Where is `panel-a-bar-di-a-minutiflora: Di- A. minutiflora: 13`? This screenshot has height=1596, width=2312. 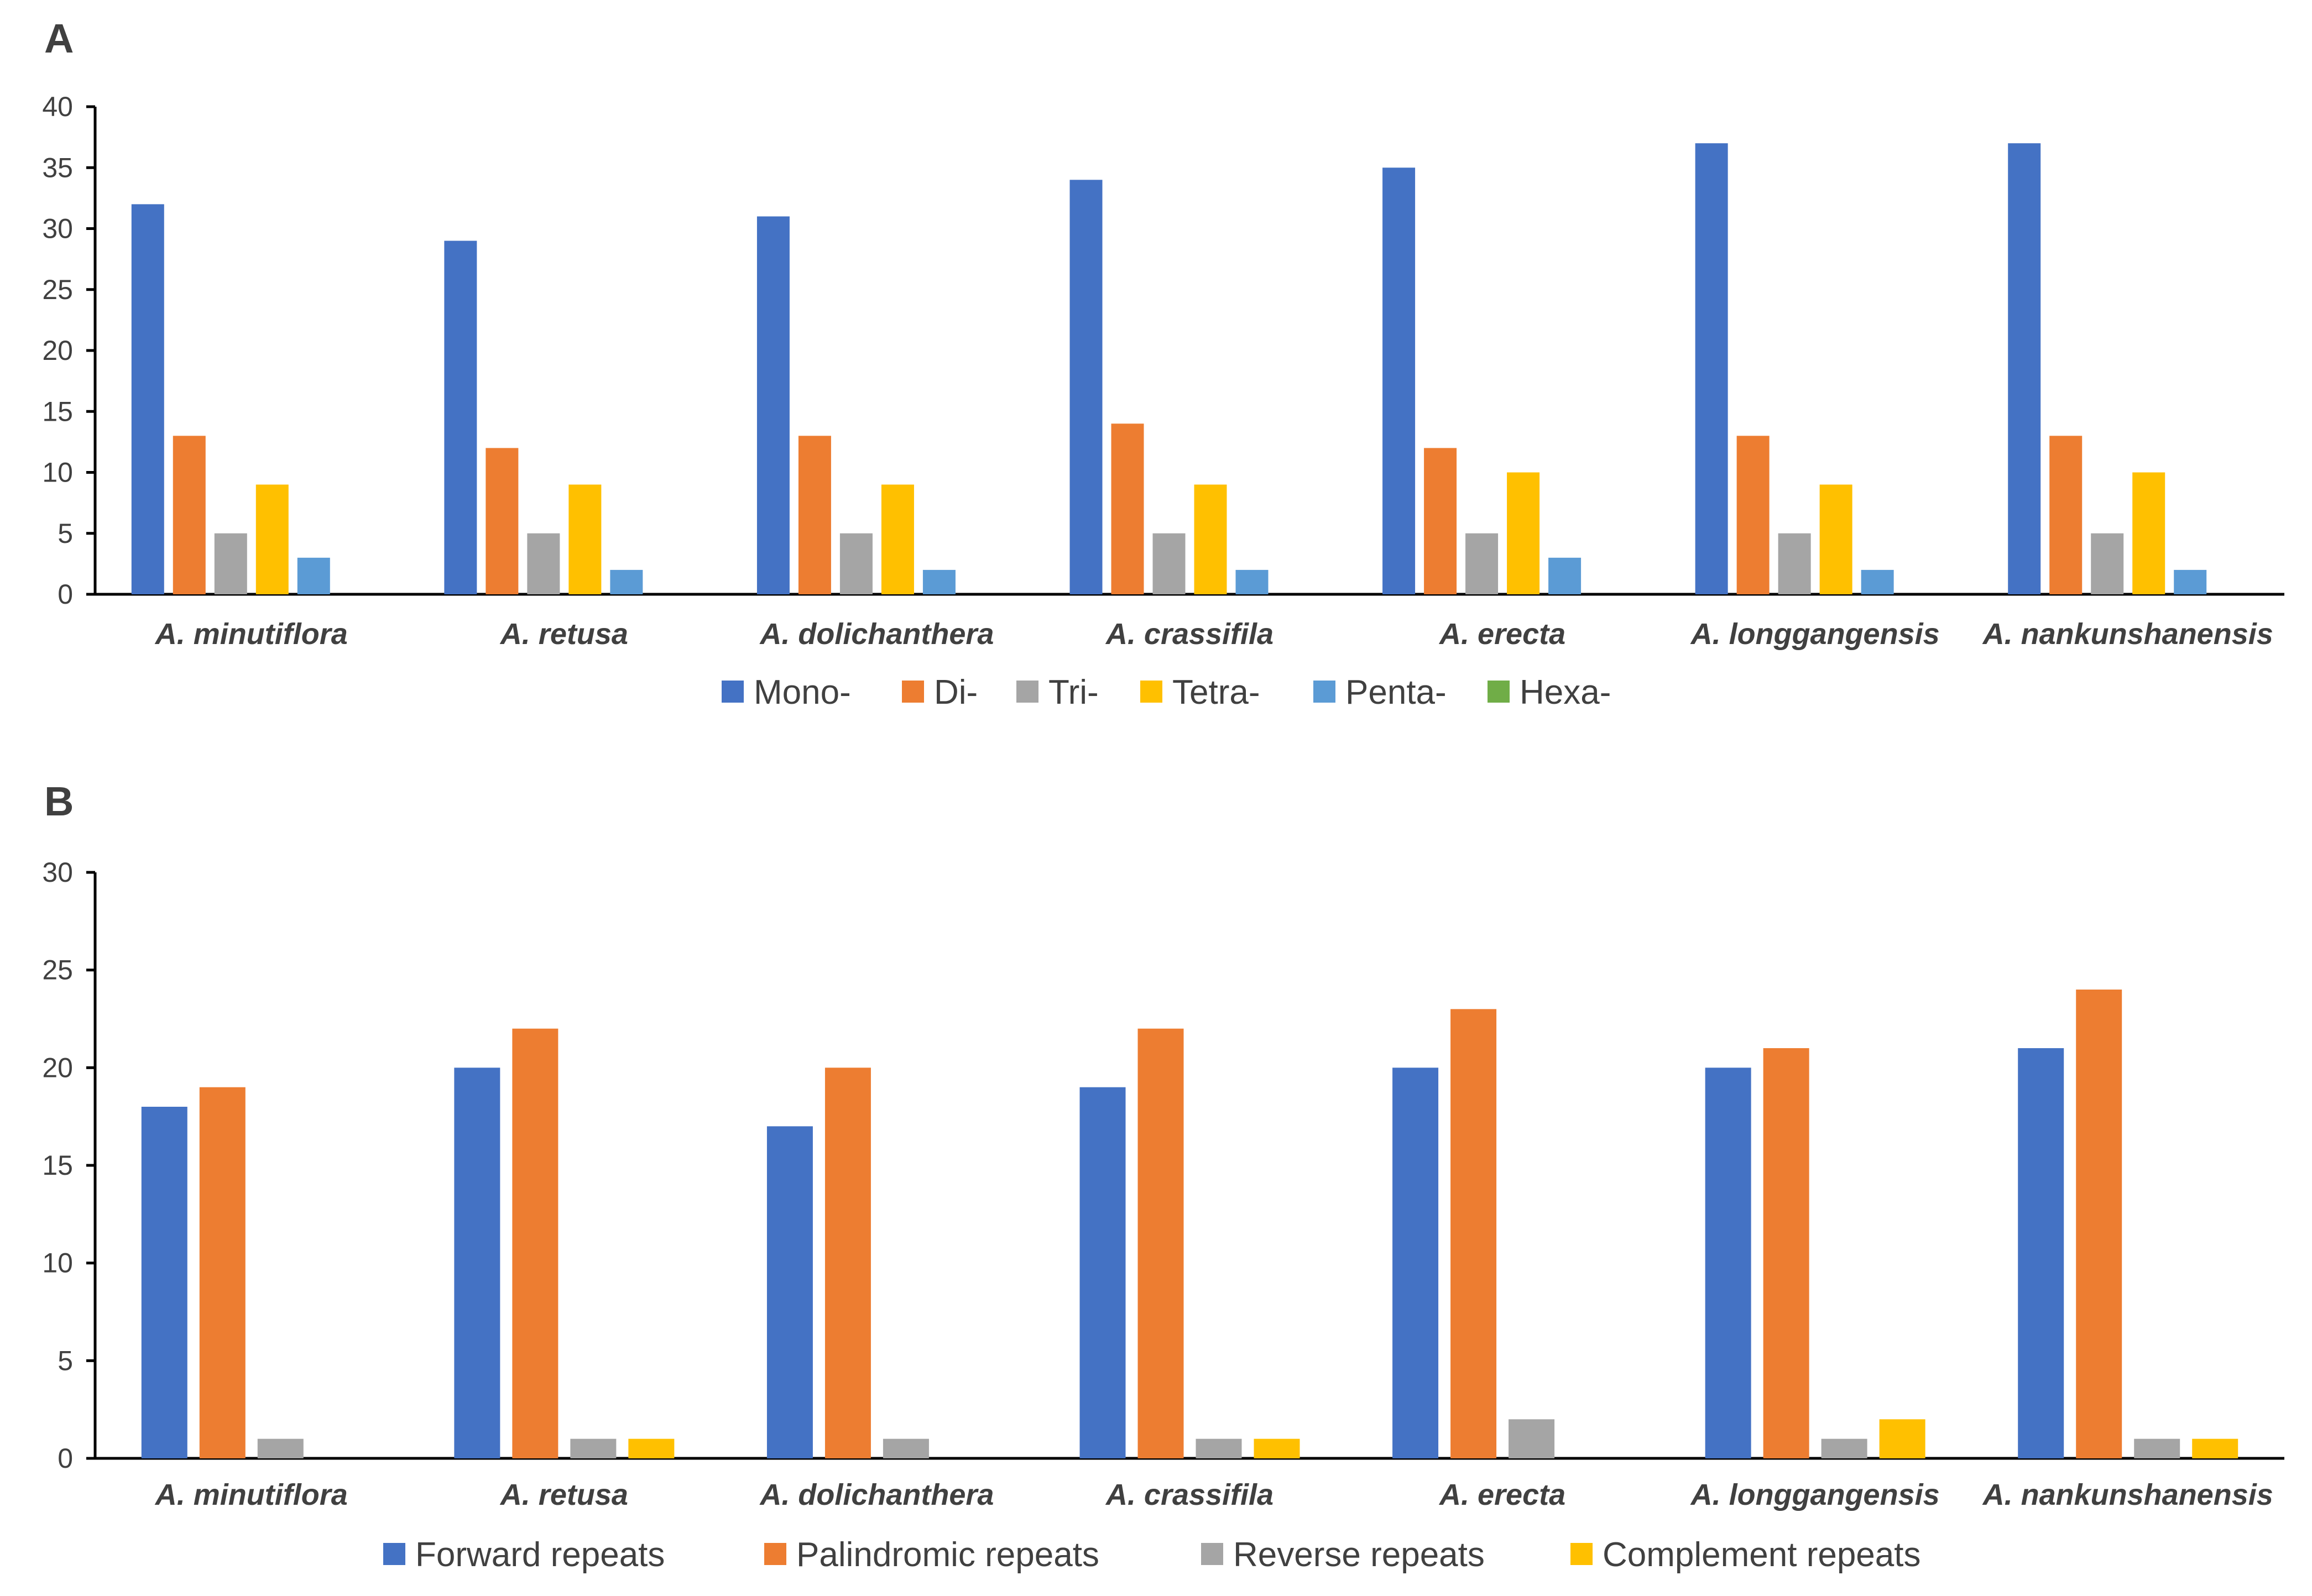 panel-a-bar-di-a-minutiflora: Di- A. minutiflora: 13 is located at coordinates (189, 515).